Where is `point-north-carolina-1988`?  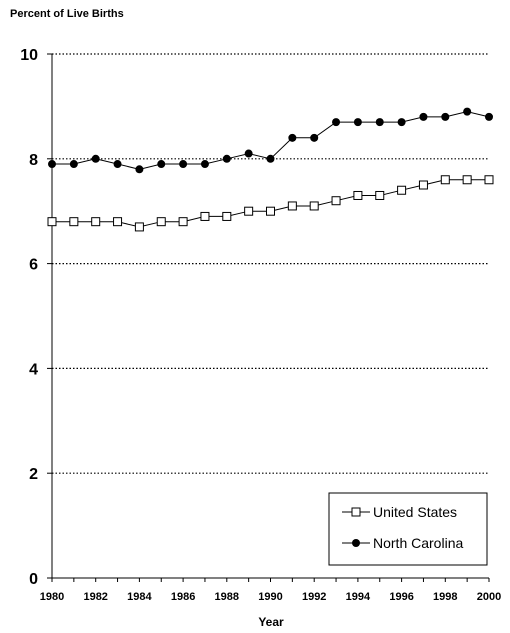
point-north-carolina-1988 is located at coordinates (226, 158).